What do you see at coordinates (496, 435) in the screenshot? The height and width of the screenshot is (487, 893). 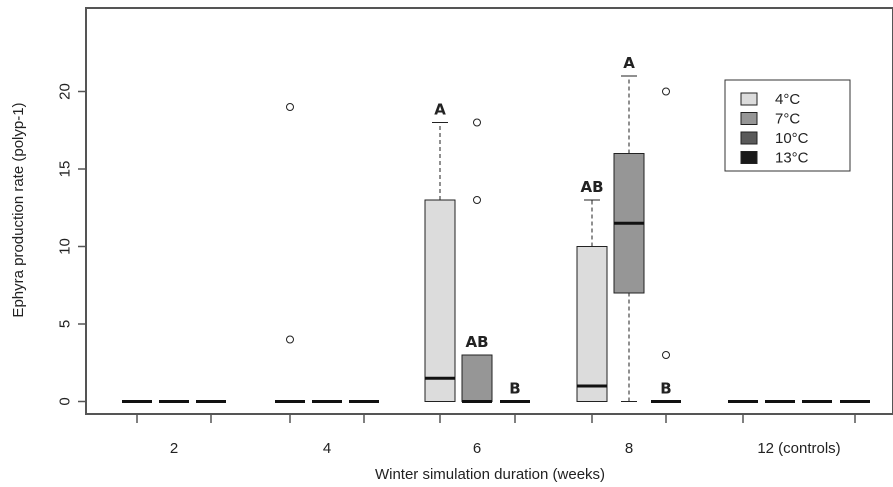 I see `x-axis: 2 4 6 8 12 (controls)` at bounding box center [496, 435].